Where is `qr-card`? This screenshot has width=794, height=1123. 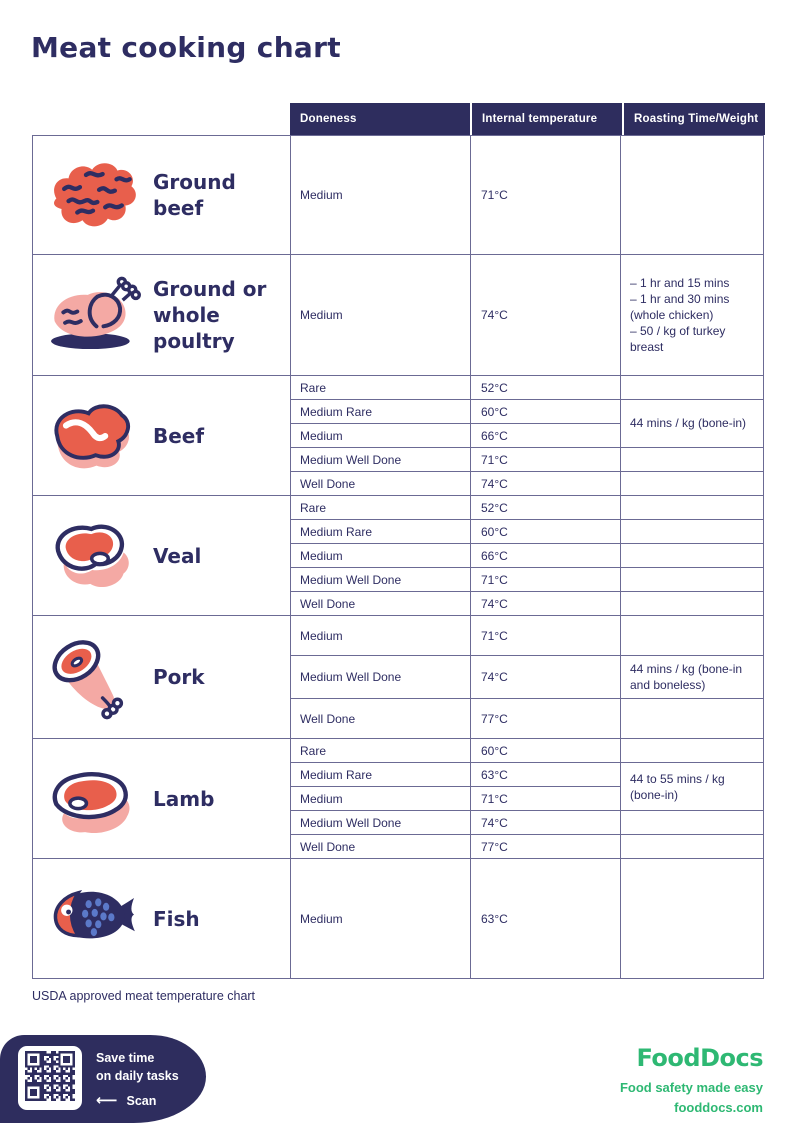 qr-card is located at coordinates (50, 1078).